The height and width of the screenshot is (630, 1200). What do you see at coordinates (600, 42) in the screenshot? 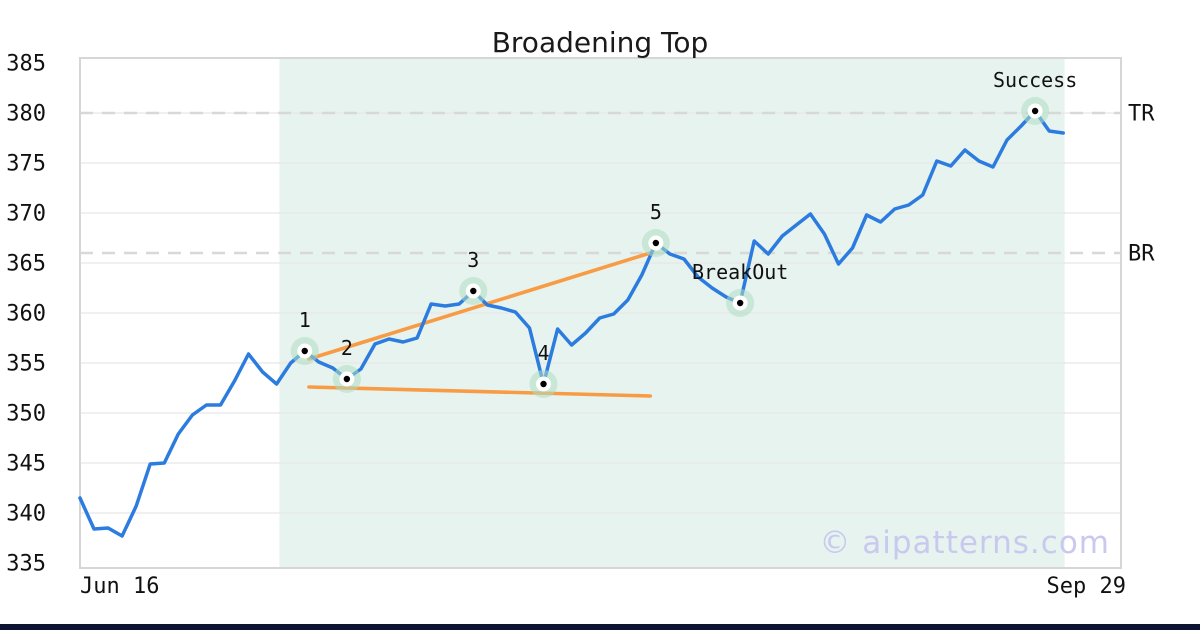
I see `chart-title: Broadening Top` at bounding box center [600, 42].